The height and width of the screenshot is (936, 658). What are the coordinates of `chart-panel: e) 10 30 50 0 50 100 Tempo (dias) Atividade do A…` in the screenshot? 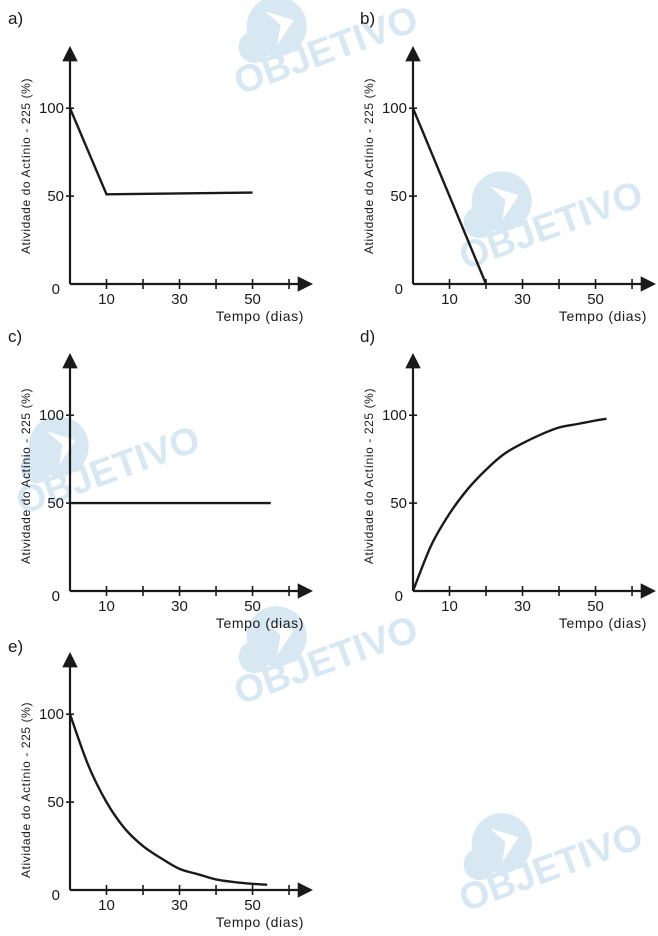 It's located at (161, 783).